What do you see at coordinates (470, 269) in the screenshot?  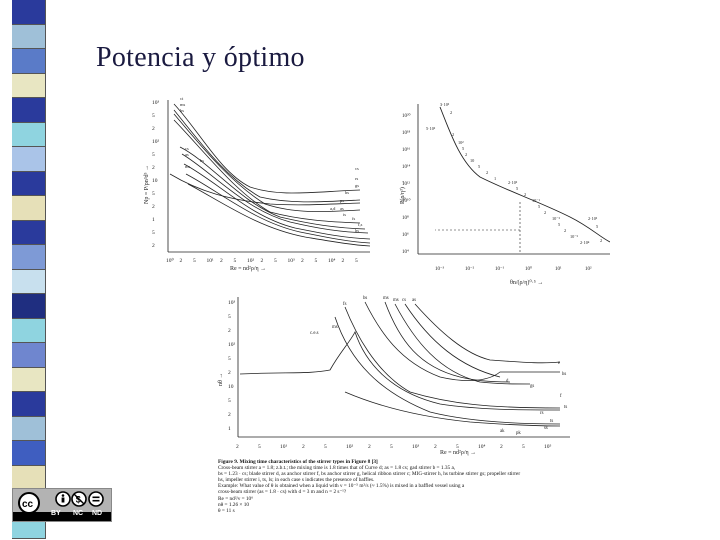 I see `tr-x-tick: 10⁻²` at bounding box center [470, 269].